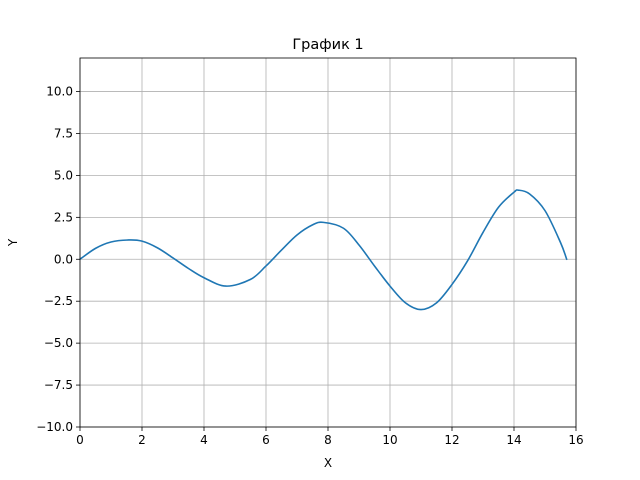 The image size is (640, 480). What do you see at coordinates (575, 440) in the screenshot?
I see `x-tick-label: 16` at bounding box center [575, 440].